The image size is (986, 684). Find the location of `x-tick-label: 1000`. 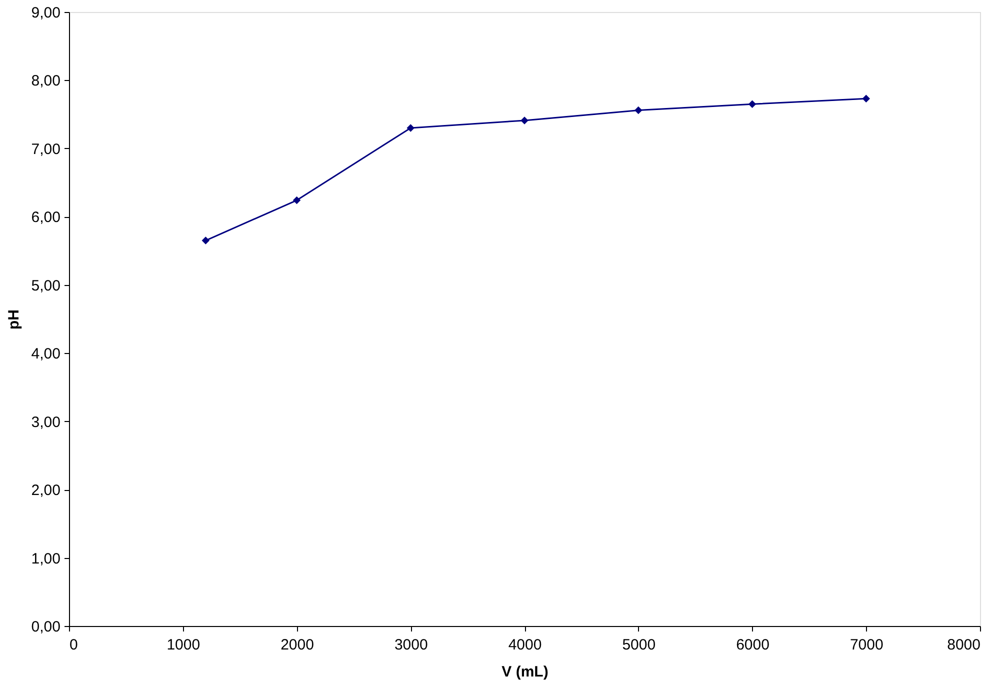

x-tick-label: 1000 is located at coordinates (183, 645).